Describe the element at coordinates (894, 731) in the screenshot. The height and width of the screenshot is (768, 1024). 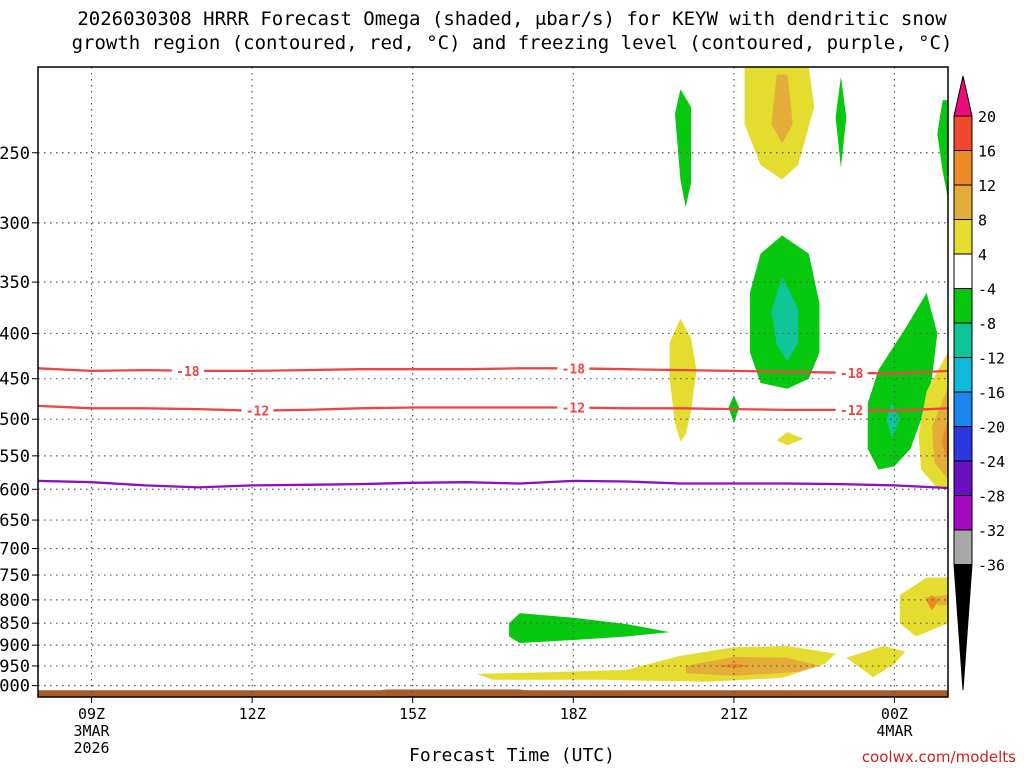
I see `x-tick-date: 4MAR` at that location.